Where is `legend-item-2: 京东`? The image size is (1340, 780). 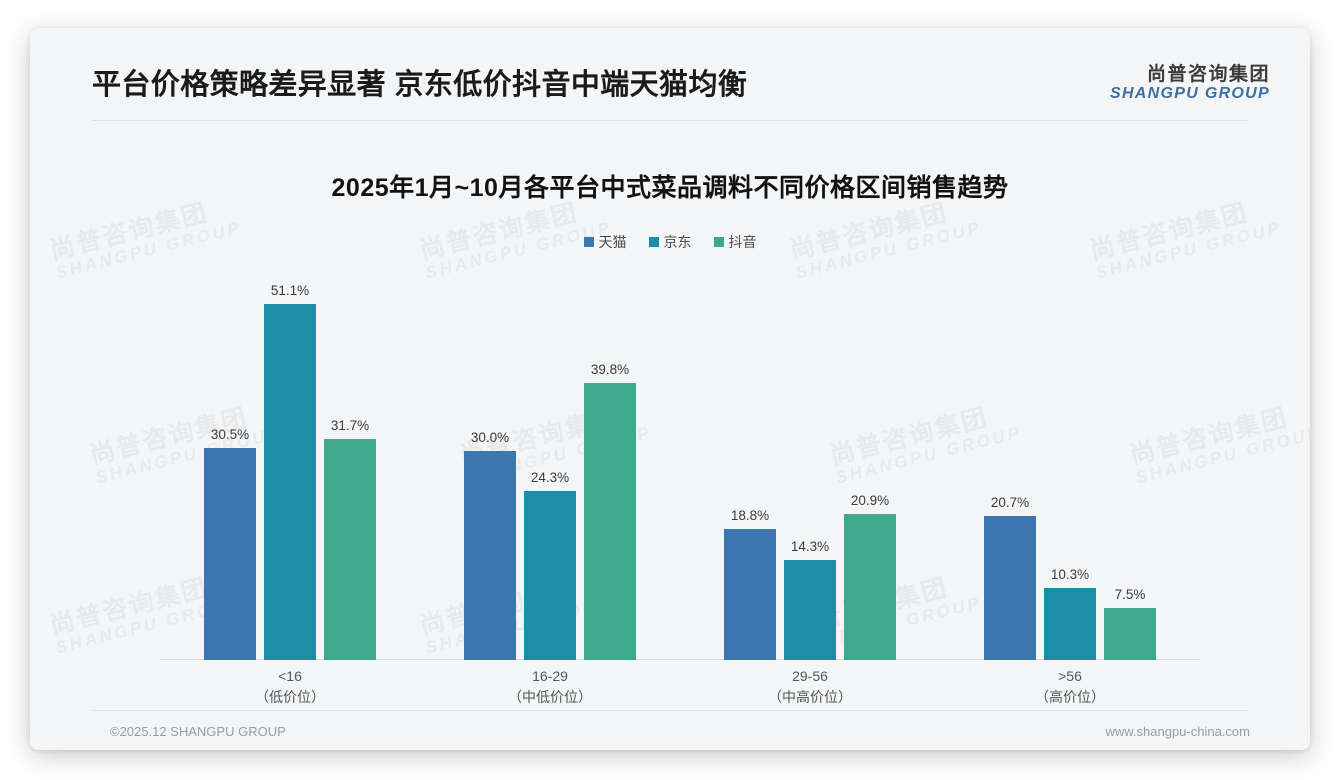 legend-item-2: 京东 is located at coordinates (670, 242).